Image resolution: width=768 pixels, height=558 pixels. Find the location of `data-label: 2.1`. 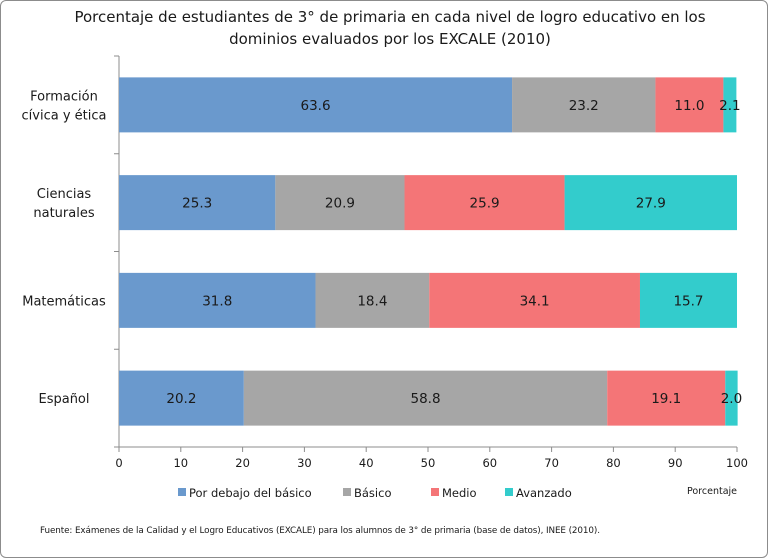

data-label: 2.1 is located at coordinates (729, 106).